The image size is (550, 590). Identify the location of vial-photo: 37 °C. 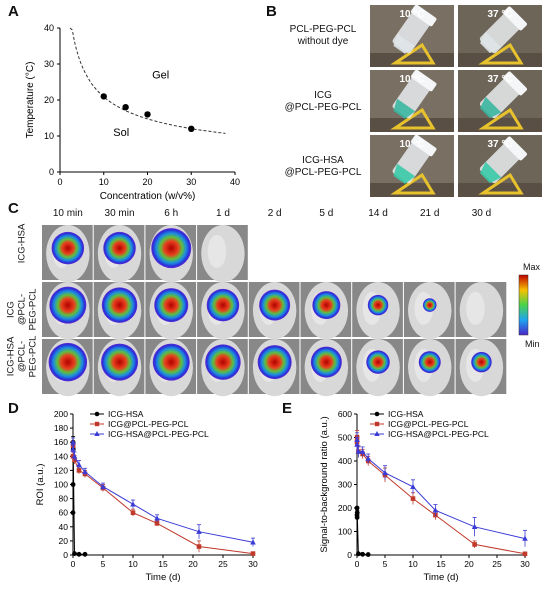
(500, 36).